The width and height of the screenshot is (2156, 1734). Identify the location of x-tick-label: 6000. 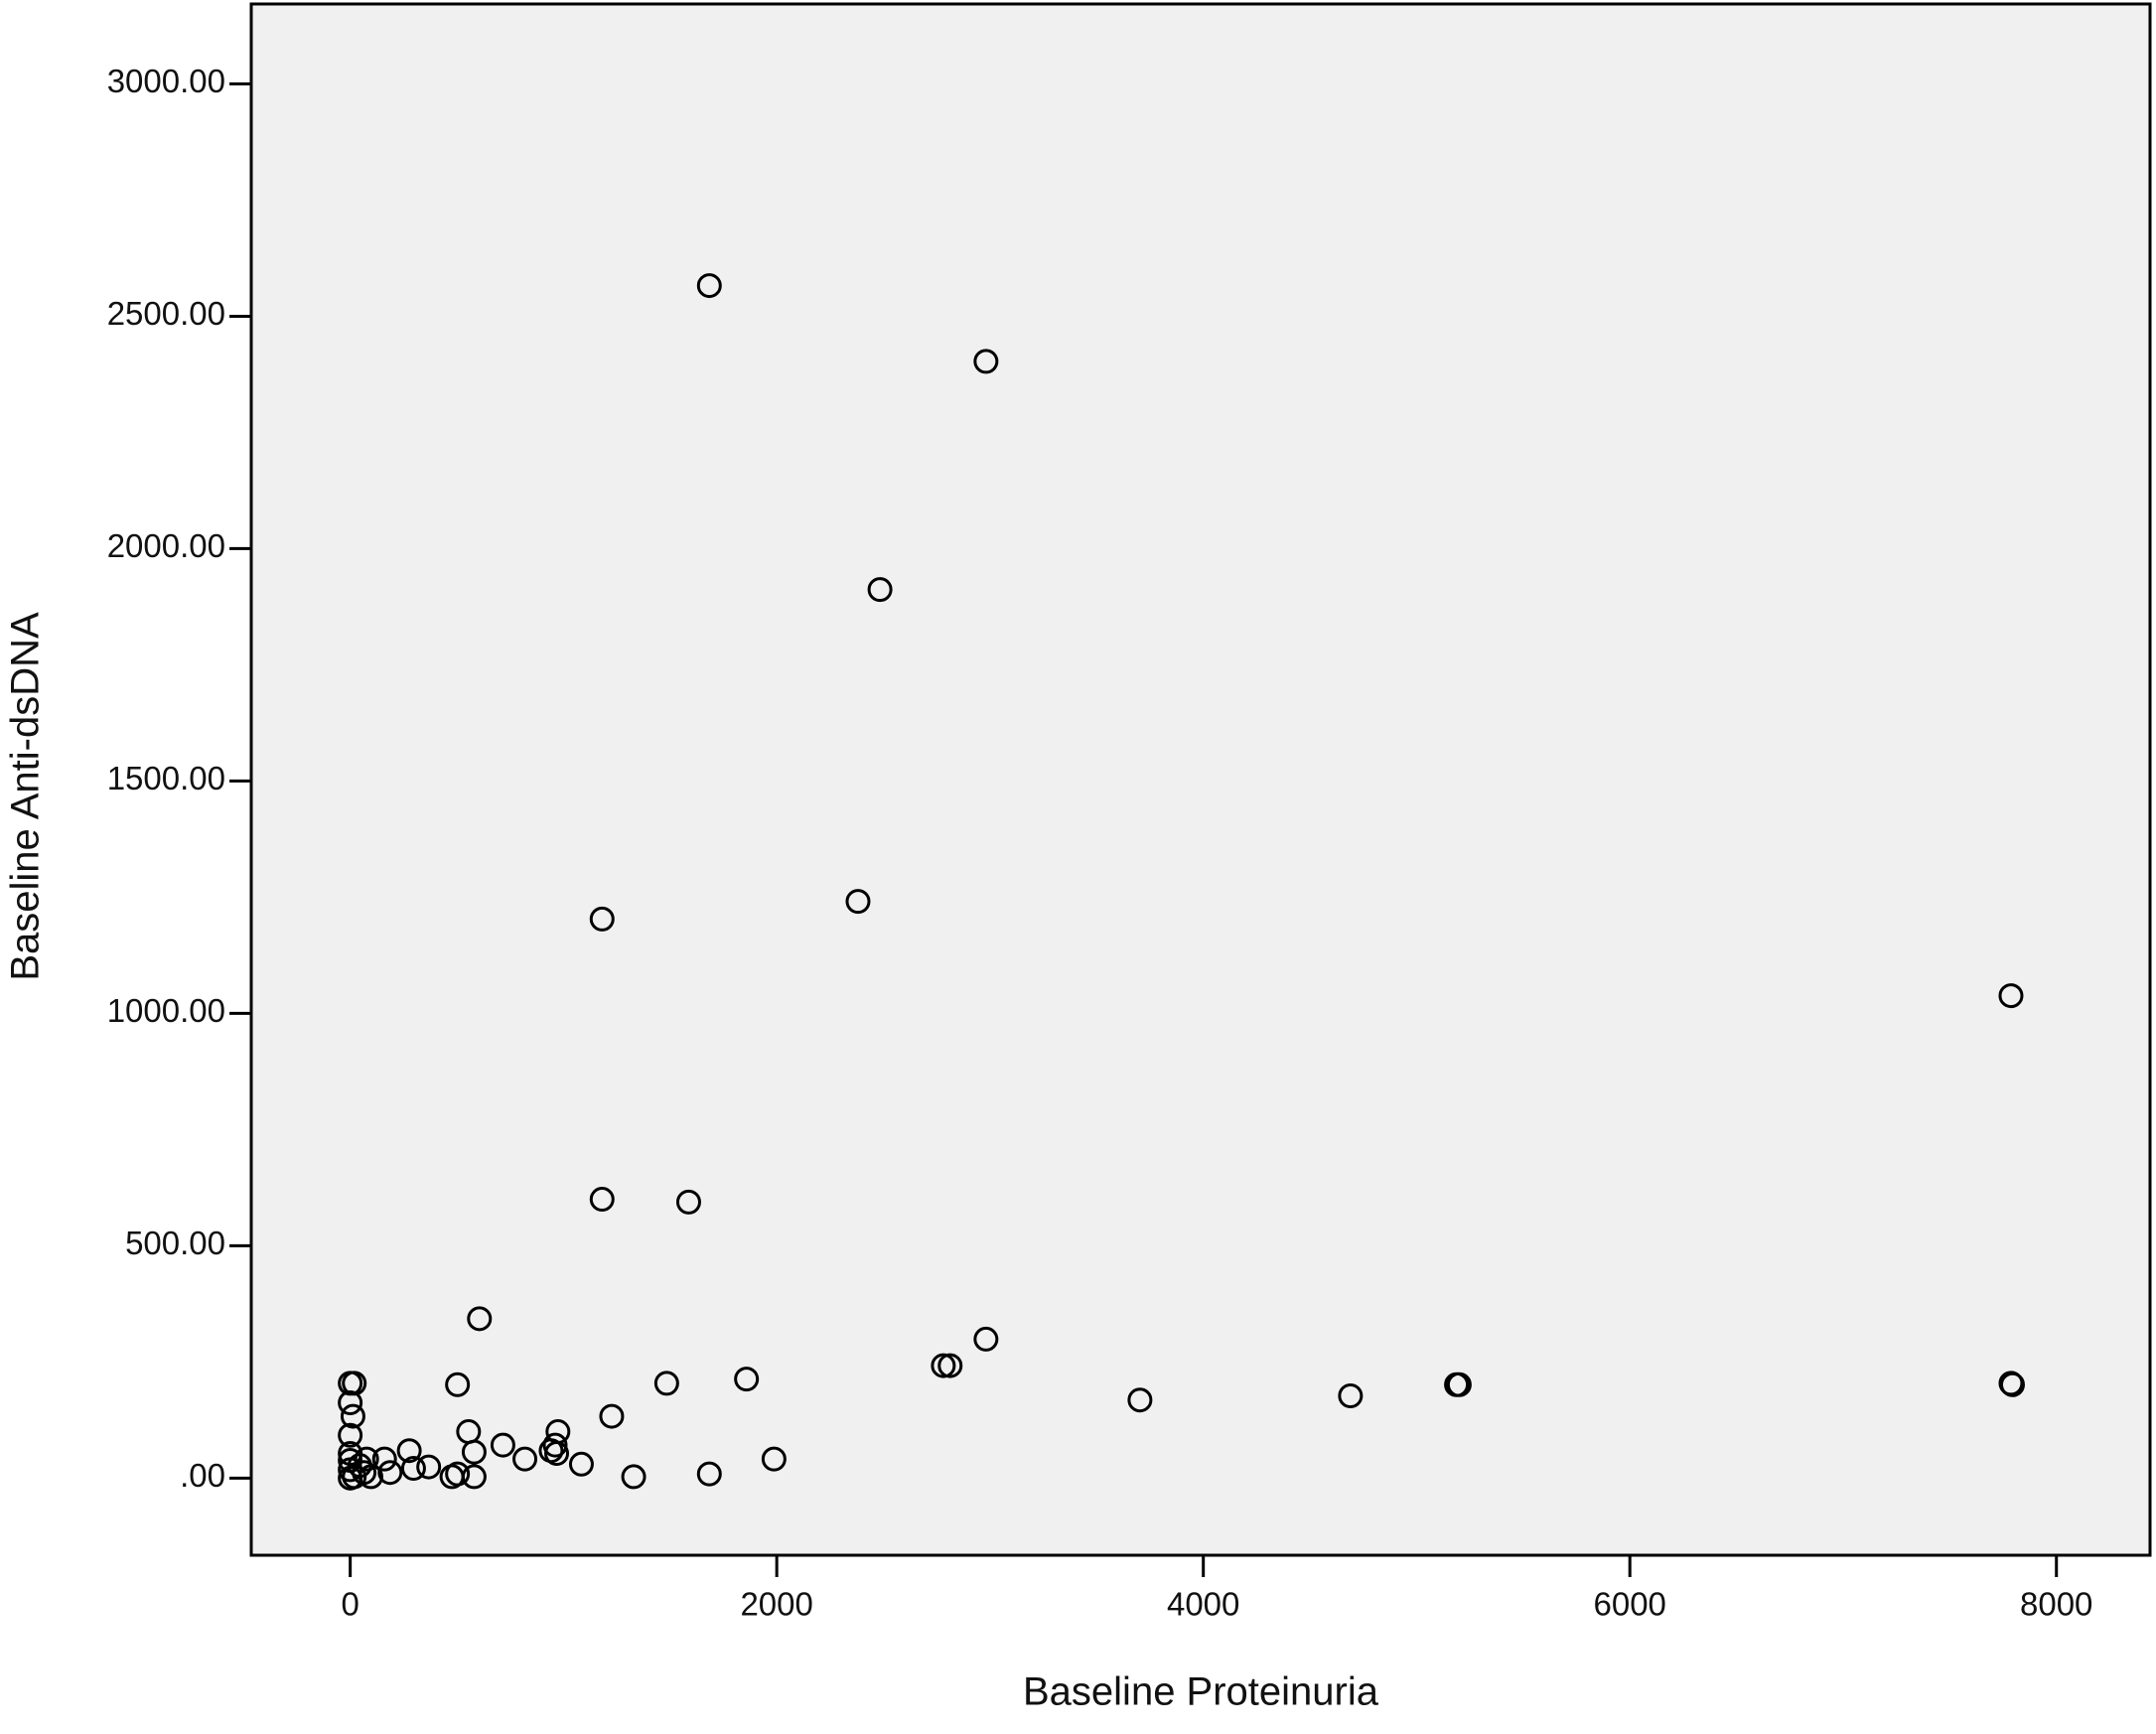
(1629, 1605).